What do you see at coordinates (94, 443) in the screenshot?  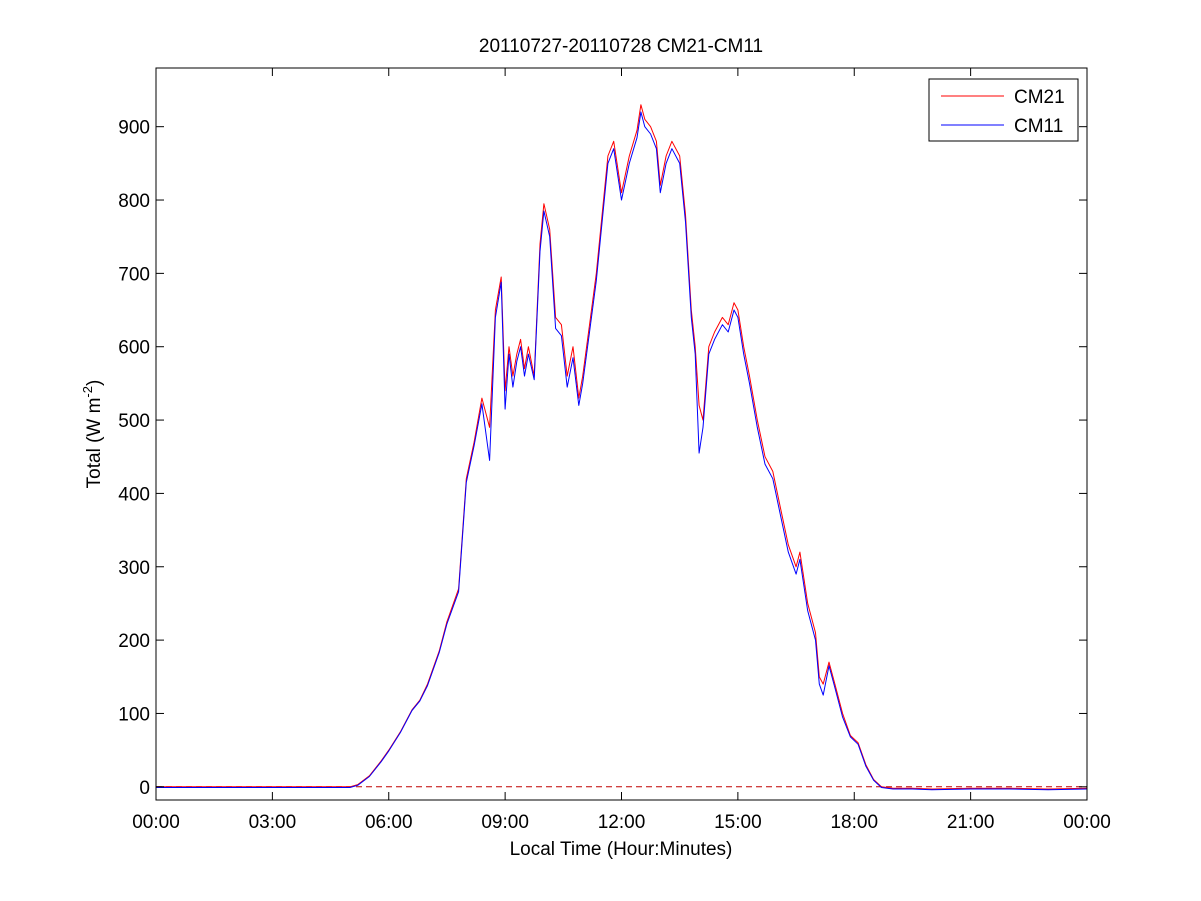 I see `y-axis-label-main: Total (W m` at bounding box center [94, 443].